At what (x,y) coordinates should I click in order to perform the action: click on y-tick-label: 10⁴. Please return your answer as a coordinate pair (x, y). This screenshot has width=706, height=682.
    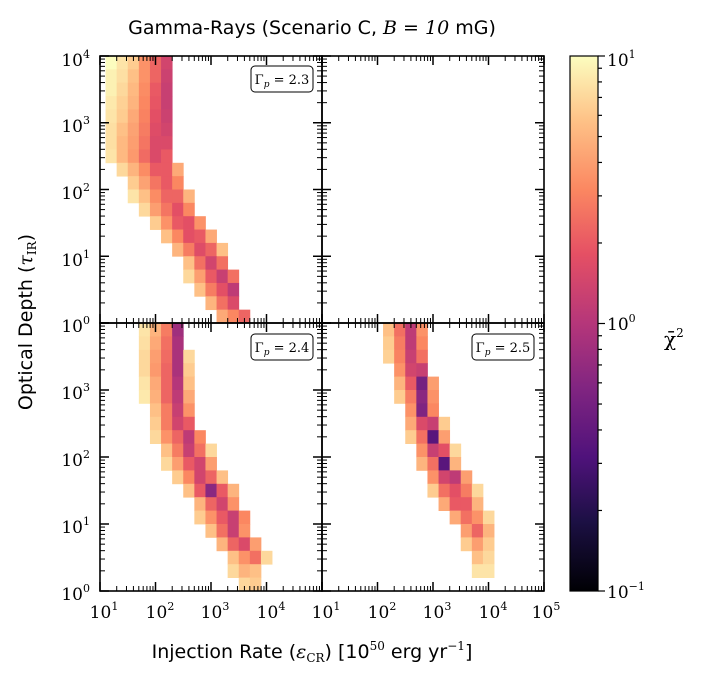
    Looking at the image, I should click on (75, 59).